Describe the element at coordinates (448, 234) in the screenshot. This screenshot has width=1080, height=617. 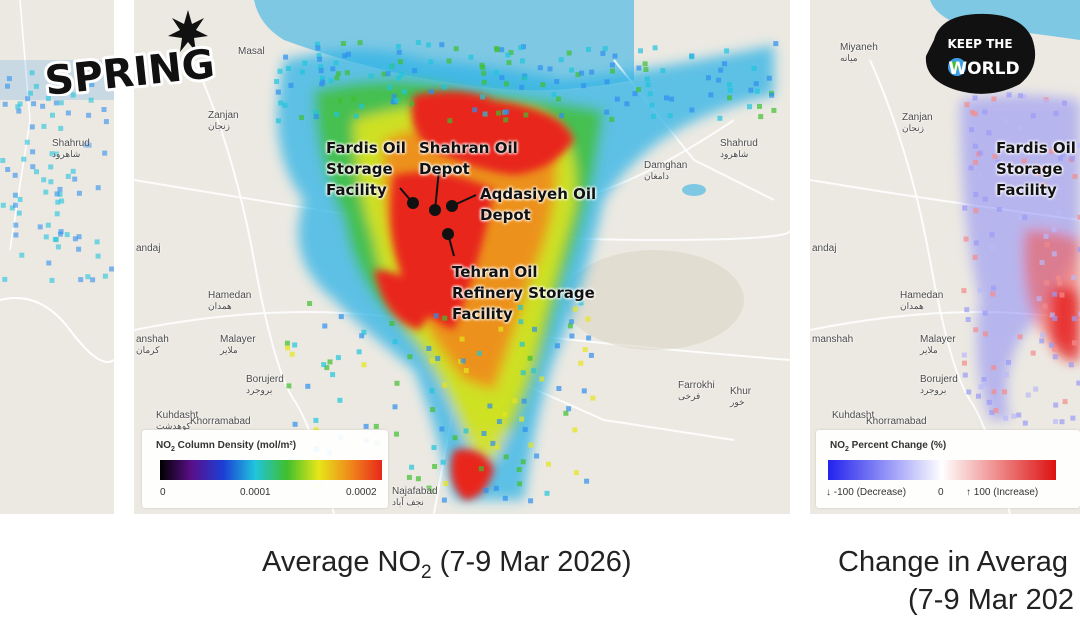
I see `tehran-refinery-marker` at that location.